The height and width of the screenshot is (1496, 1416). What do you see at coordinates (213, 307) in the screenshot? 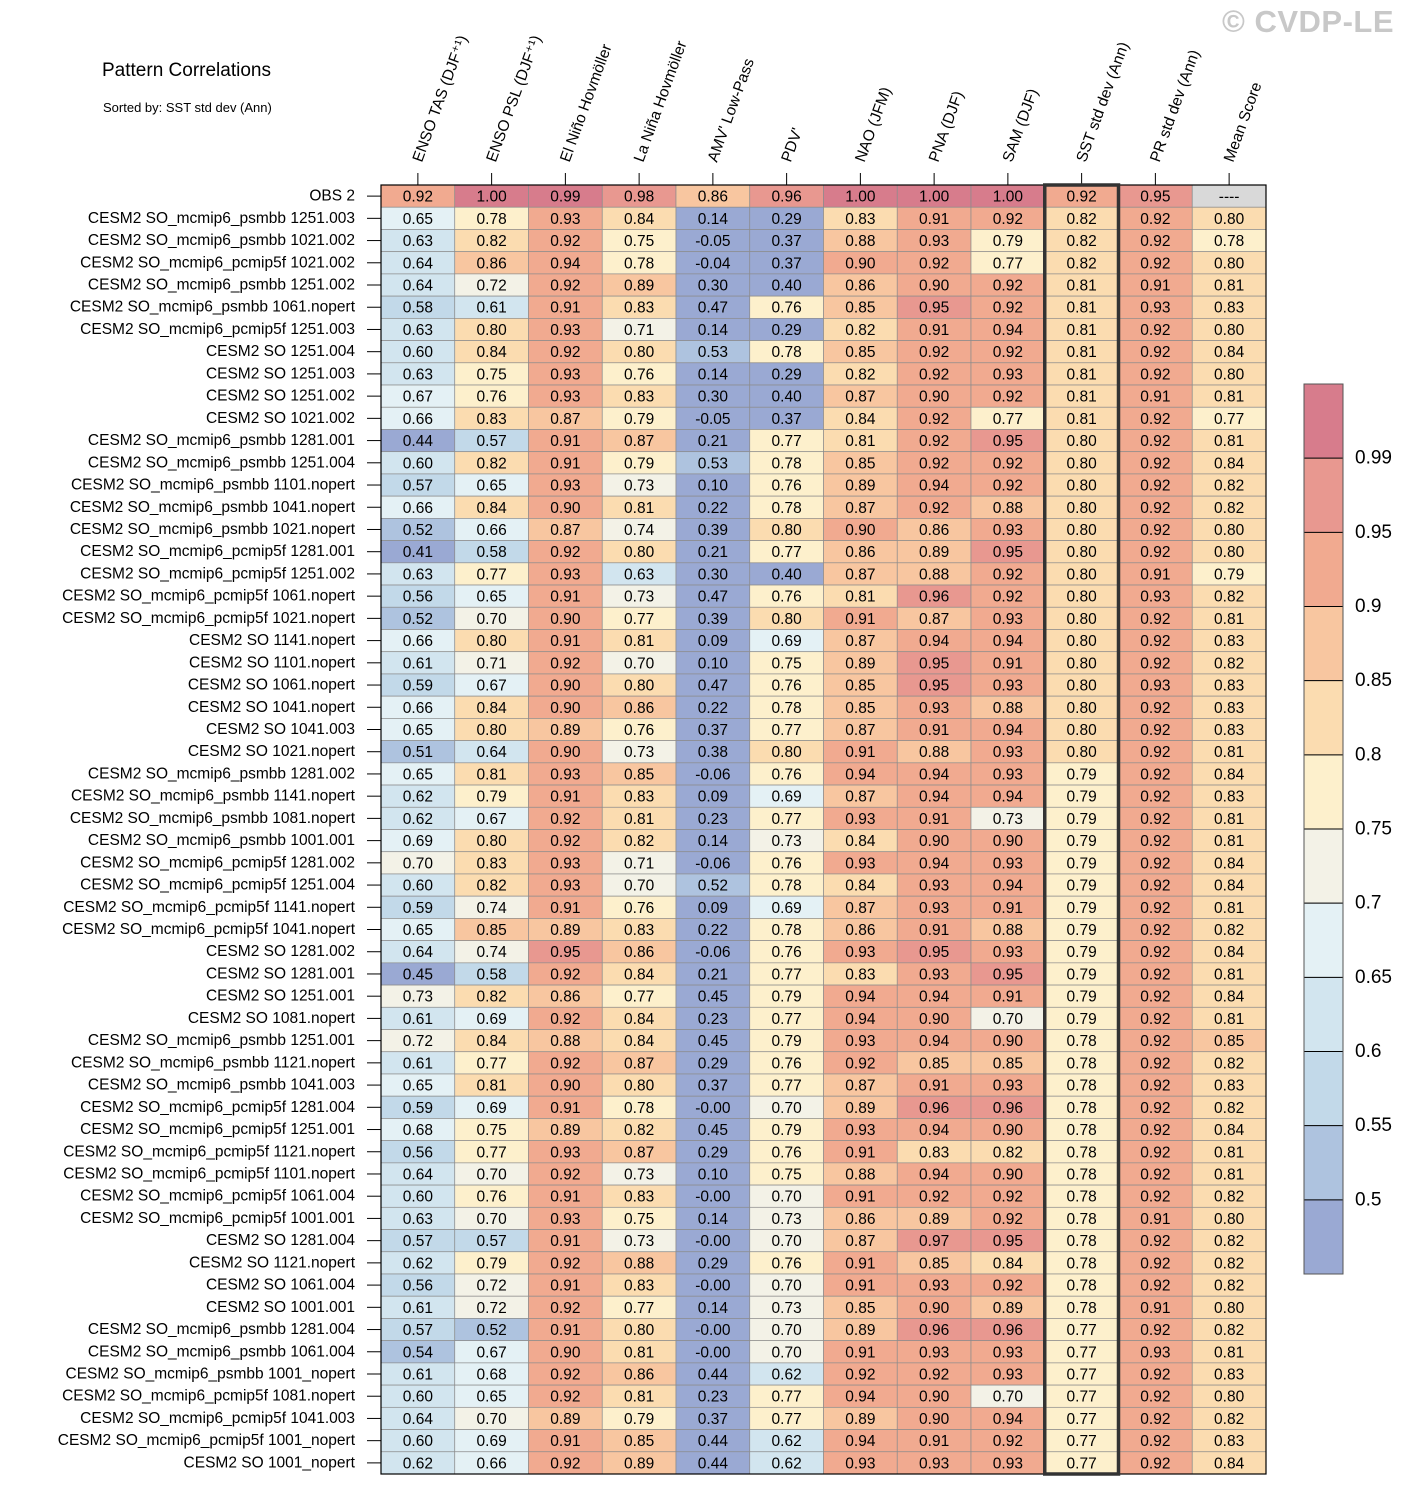
I see `row-label: CESM2 SO_mcmip6_psmbb 1061.nopert` at bounding box center [213, 307].